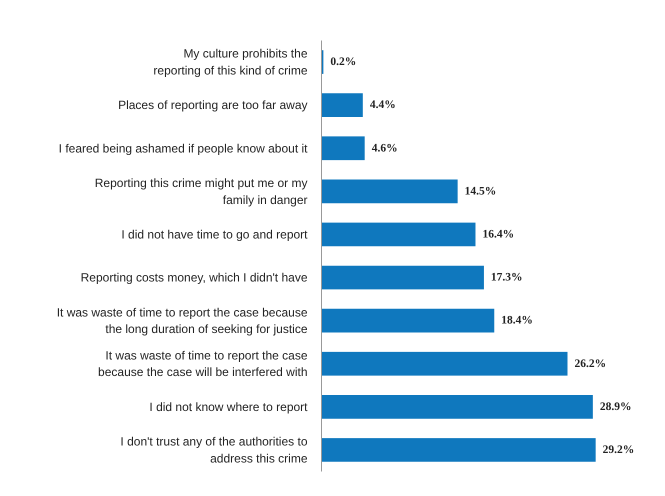 This screenshot has width=665, height=496. What do you see at coordinates (230, 62) in the screenshot?
I see `y-tick-label: My culture prohibits the reporting of this kind of crime` at bounding box center [230, 62].